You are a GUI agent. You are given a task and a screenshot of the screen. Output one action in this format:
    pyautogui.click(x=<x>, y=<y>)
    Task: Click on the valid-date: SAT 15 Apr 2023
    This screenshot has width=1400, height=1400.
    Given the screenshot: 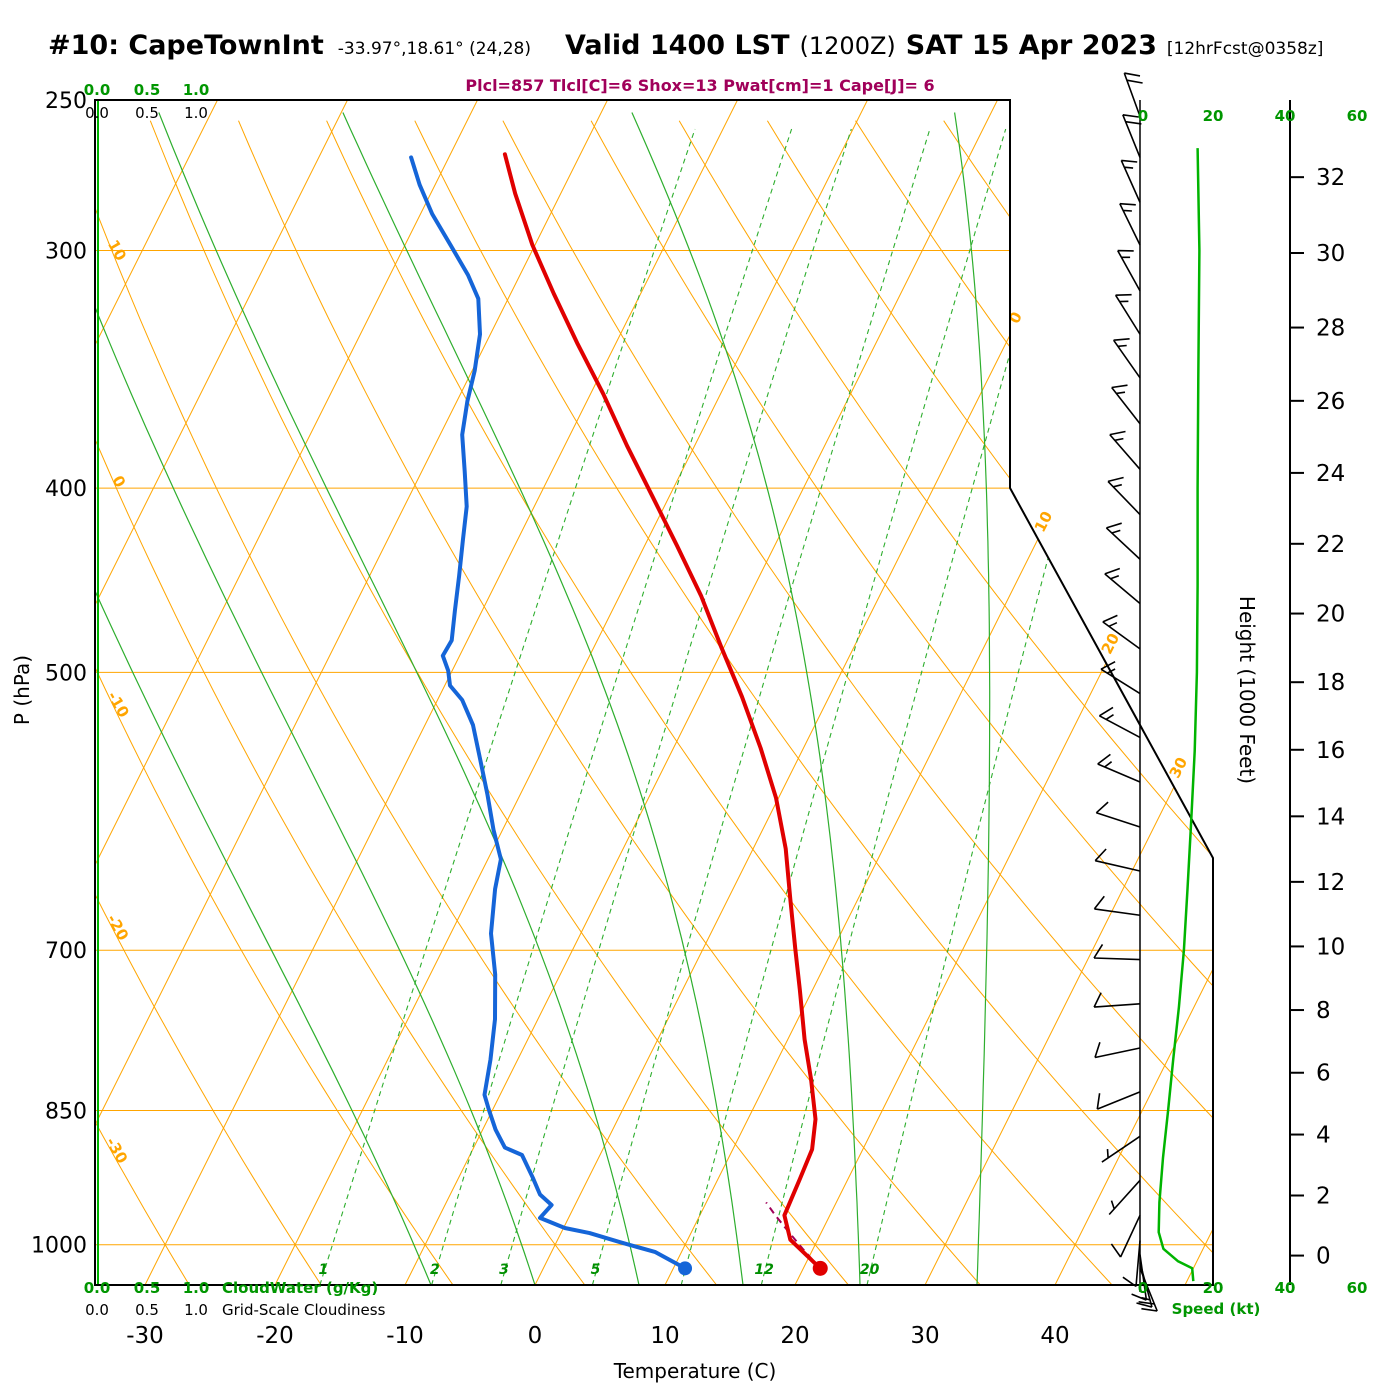 What is the action you would take?
    pyautogui.click(x=1031, y=45)
    